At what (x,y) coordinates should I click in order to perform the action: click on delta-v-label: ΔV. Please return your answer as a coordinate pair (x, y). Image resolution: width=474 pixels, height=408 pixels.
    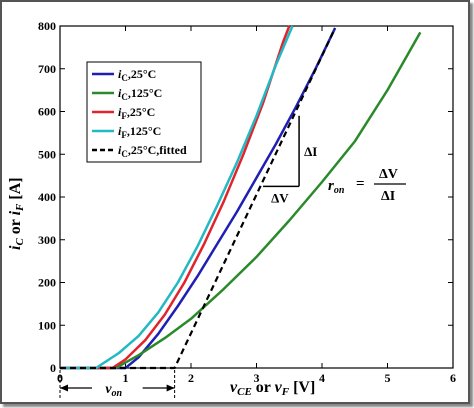
    Looking at the image, I should click on (280, 197).